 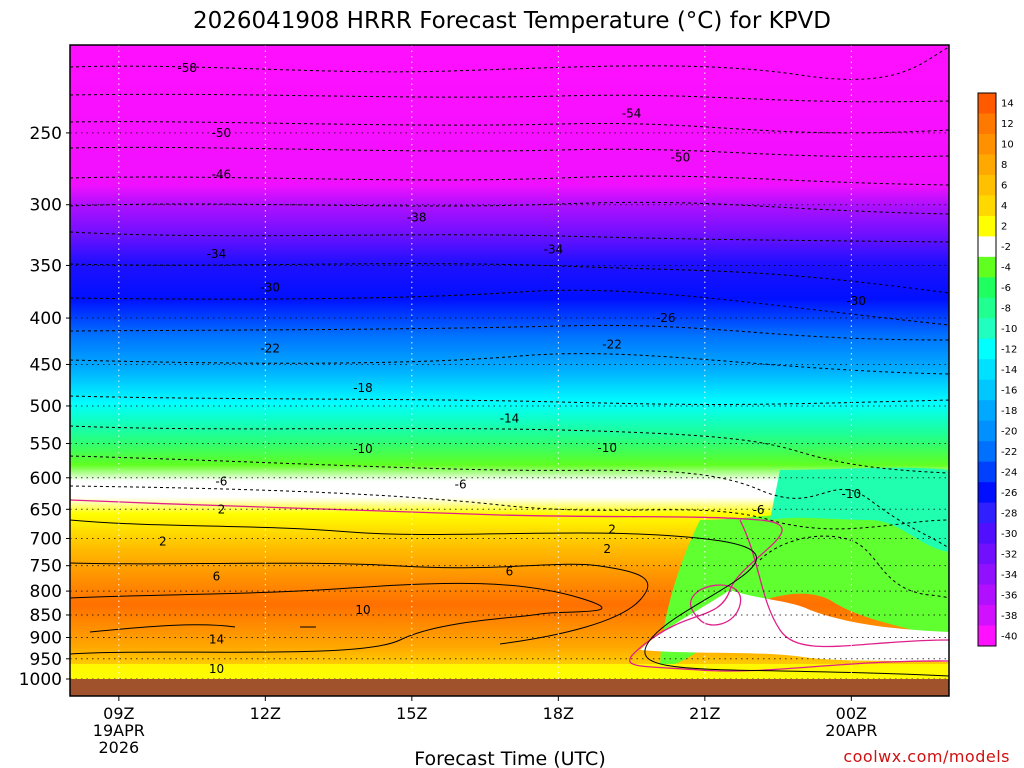 I want to click on colorbar-label-23: -34, so click(x=1009, y=575).